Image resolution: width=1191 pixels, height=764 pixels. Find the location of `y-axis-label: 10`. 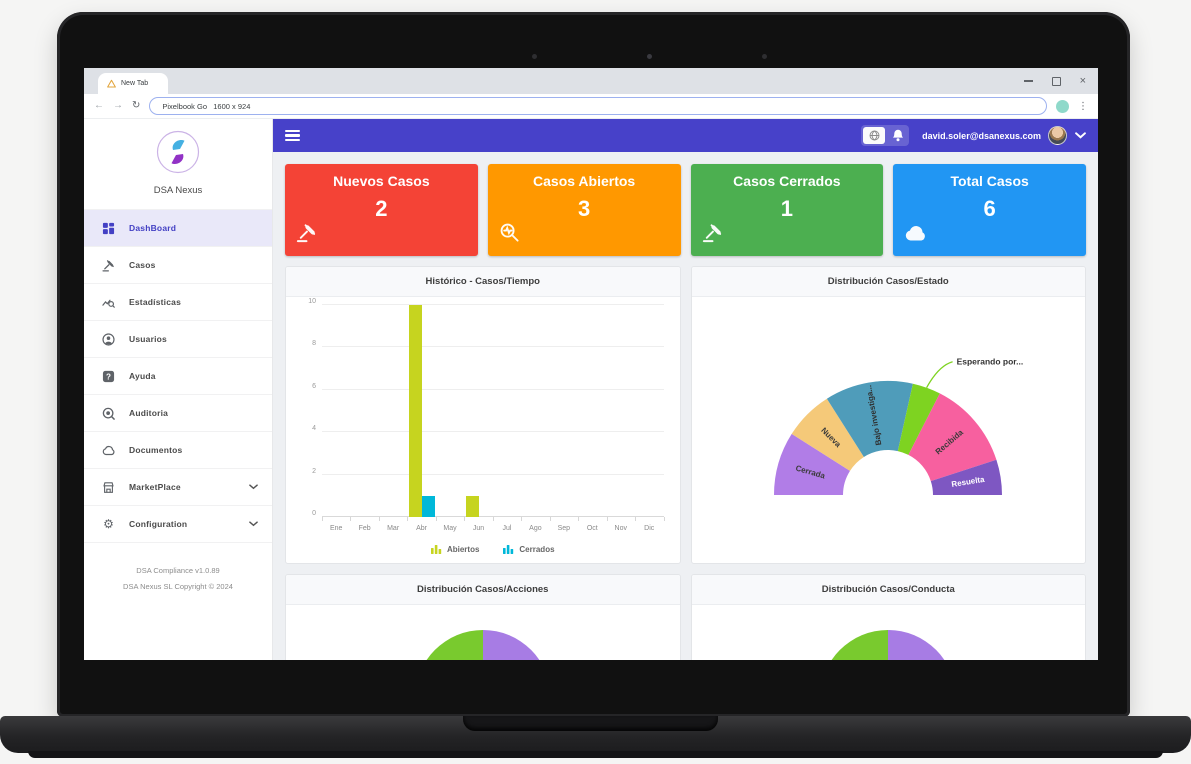

y-axis-label: 10 is located at coordinates (312, 301).